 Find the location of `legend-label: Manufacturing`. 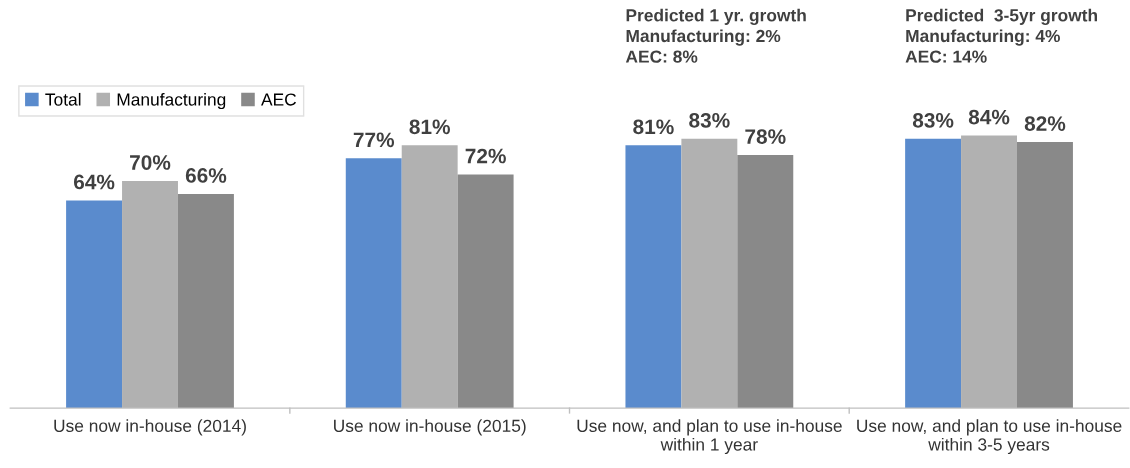

legend-label: Manufacturing is located at coordinates (171, 101).